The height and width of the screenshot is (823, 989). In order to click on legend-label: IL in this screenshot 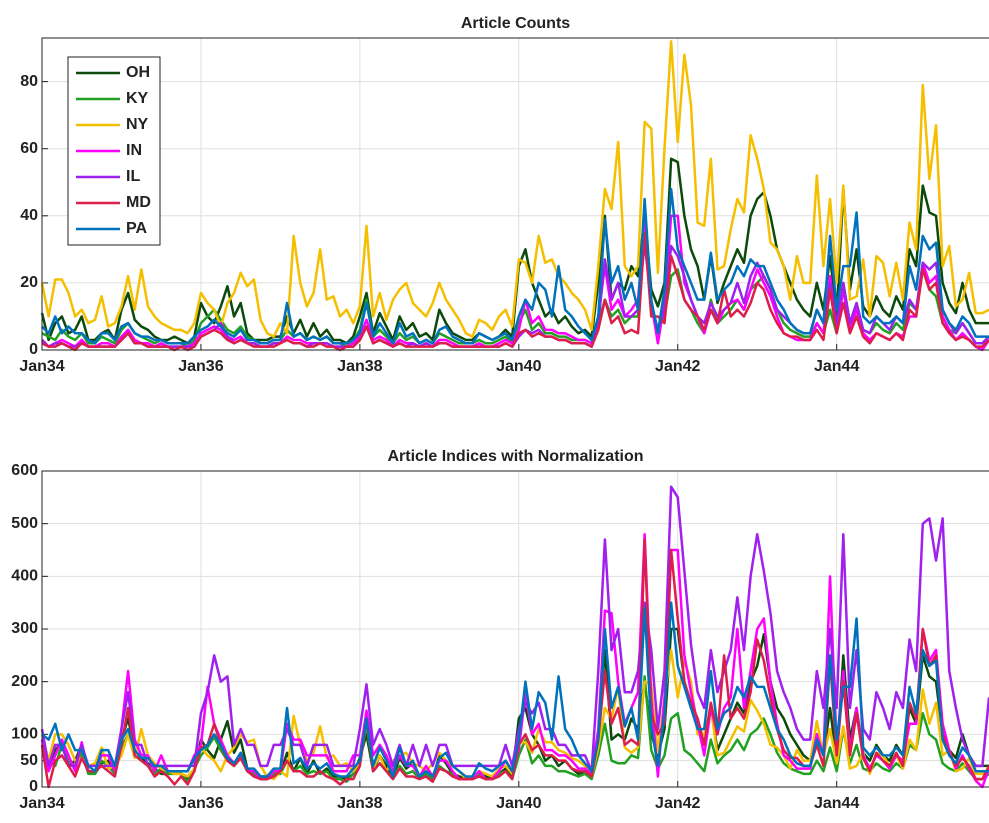, I will do `click(133, 176)`.